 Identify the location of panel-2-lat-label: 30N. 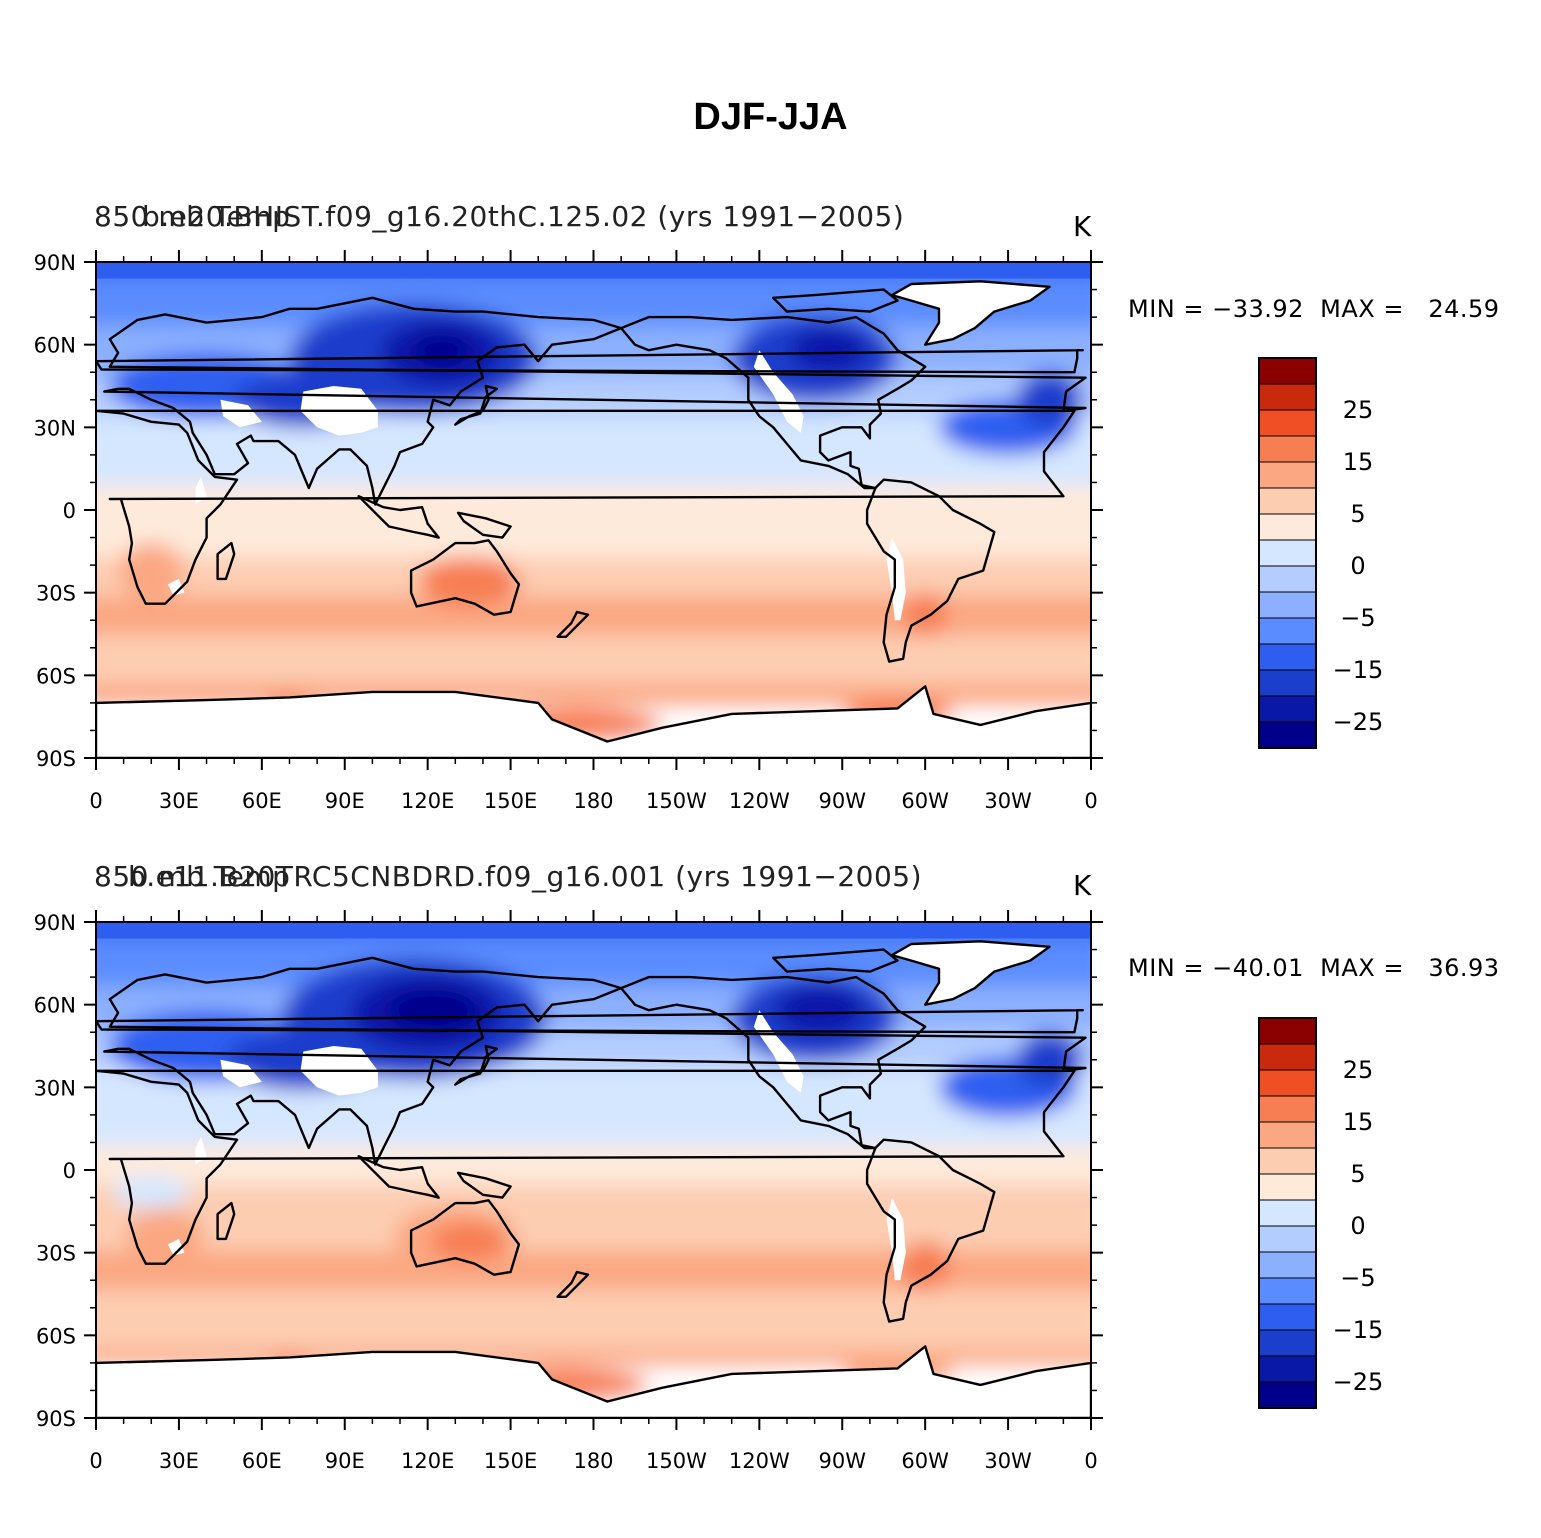
(55, 1088).